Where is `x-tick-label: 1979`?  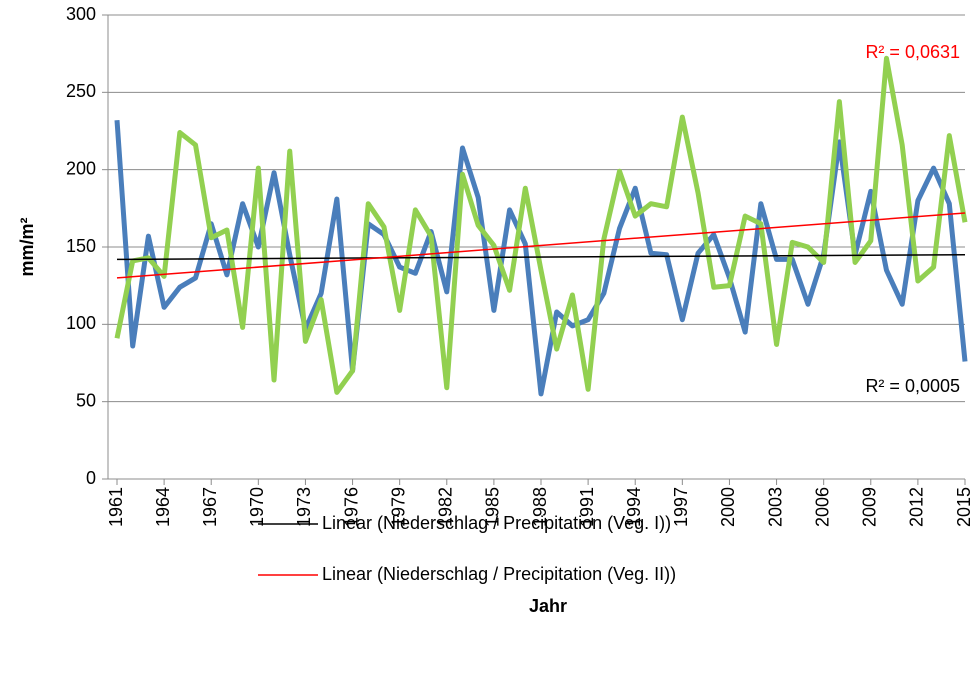 x-tick-label: 1979 is located at coordinates (398, 507).